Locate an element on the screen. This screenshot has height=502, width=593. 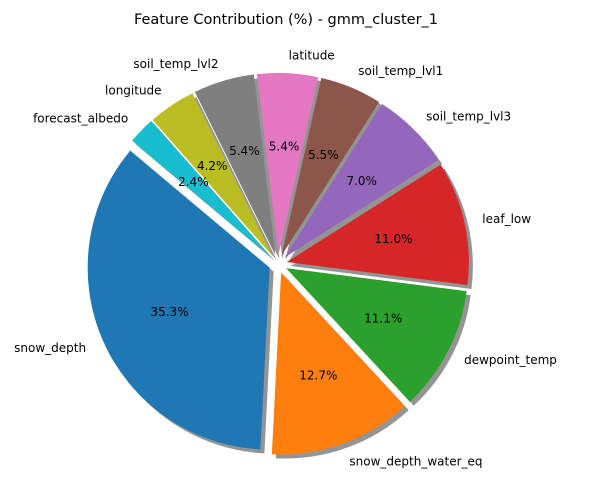
percent-label-latitude: 5.4% is located at coordinates (284, 146).